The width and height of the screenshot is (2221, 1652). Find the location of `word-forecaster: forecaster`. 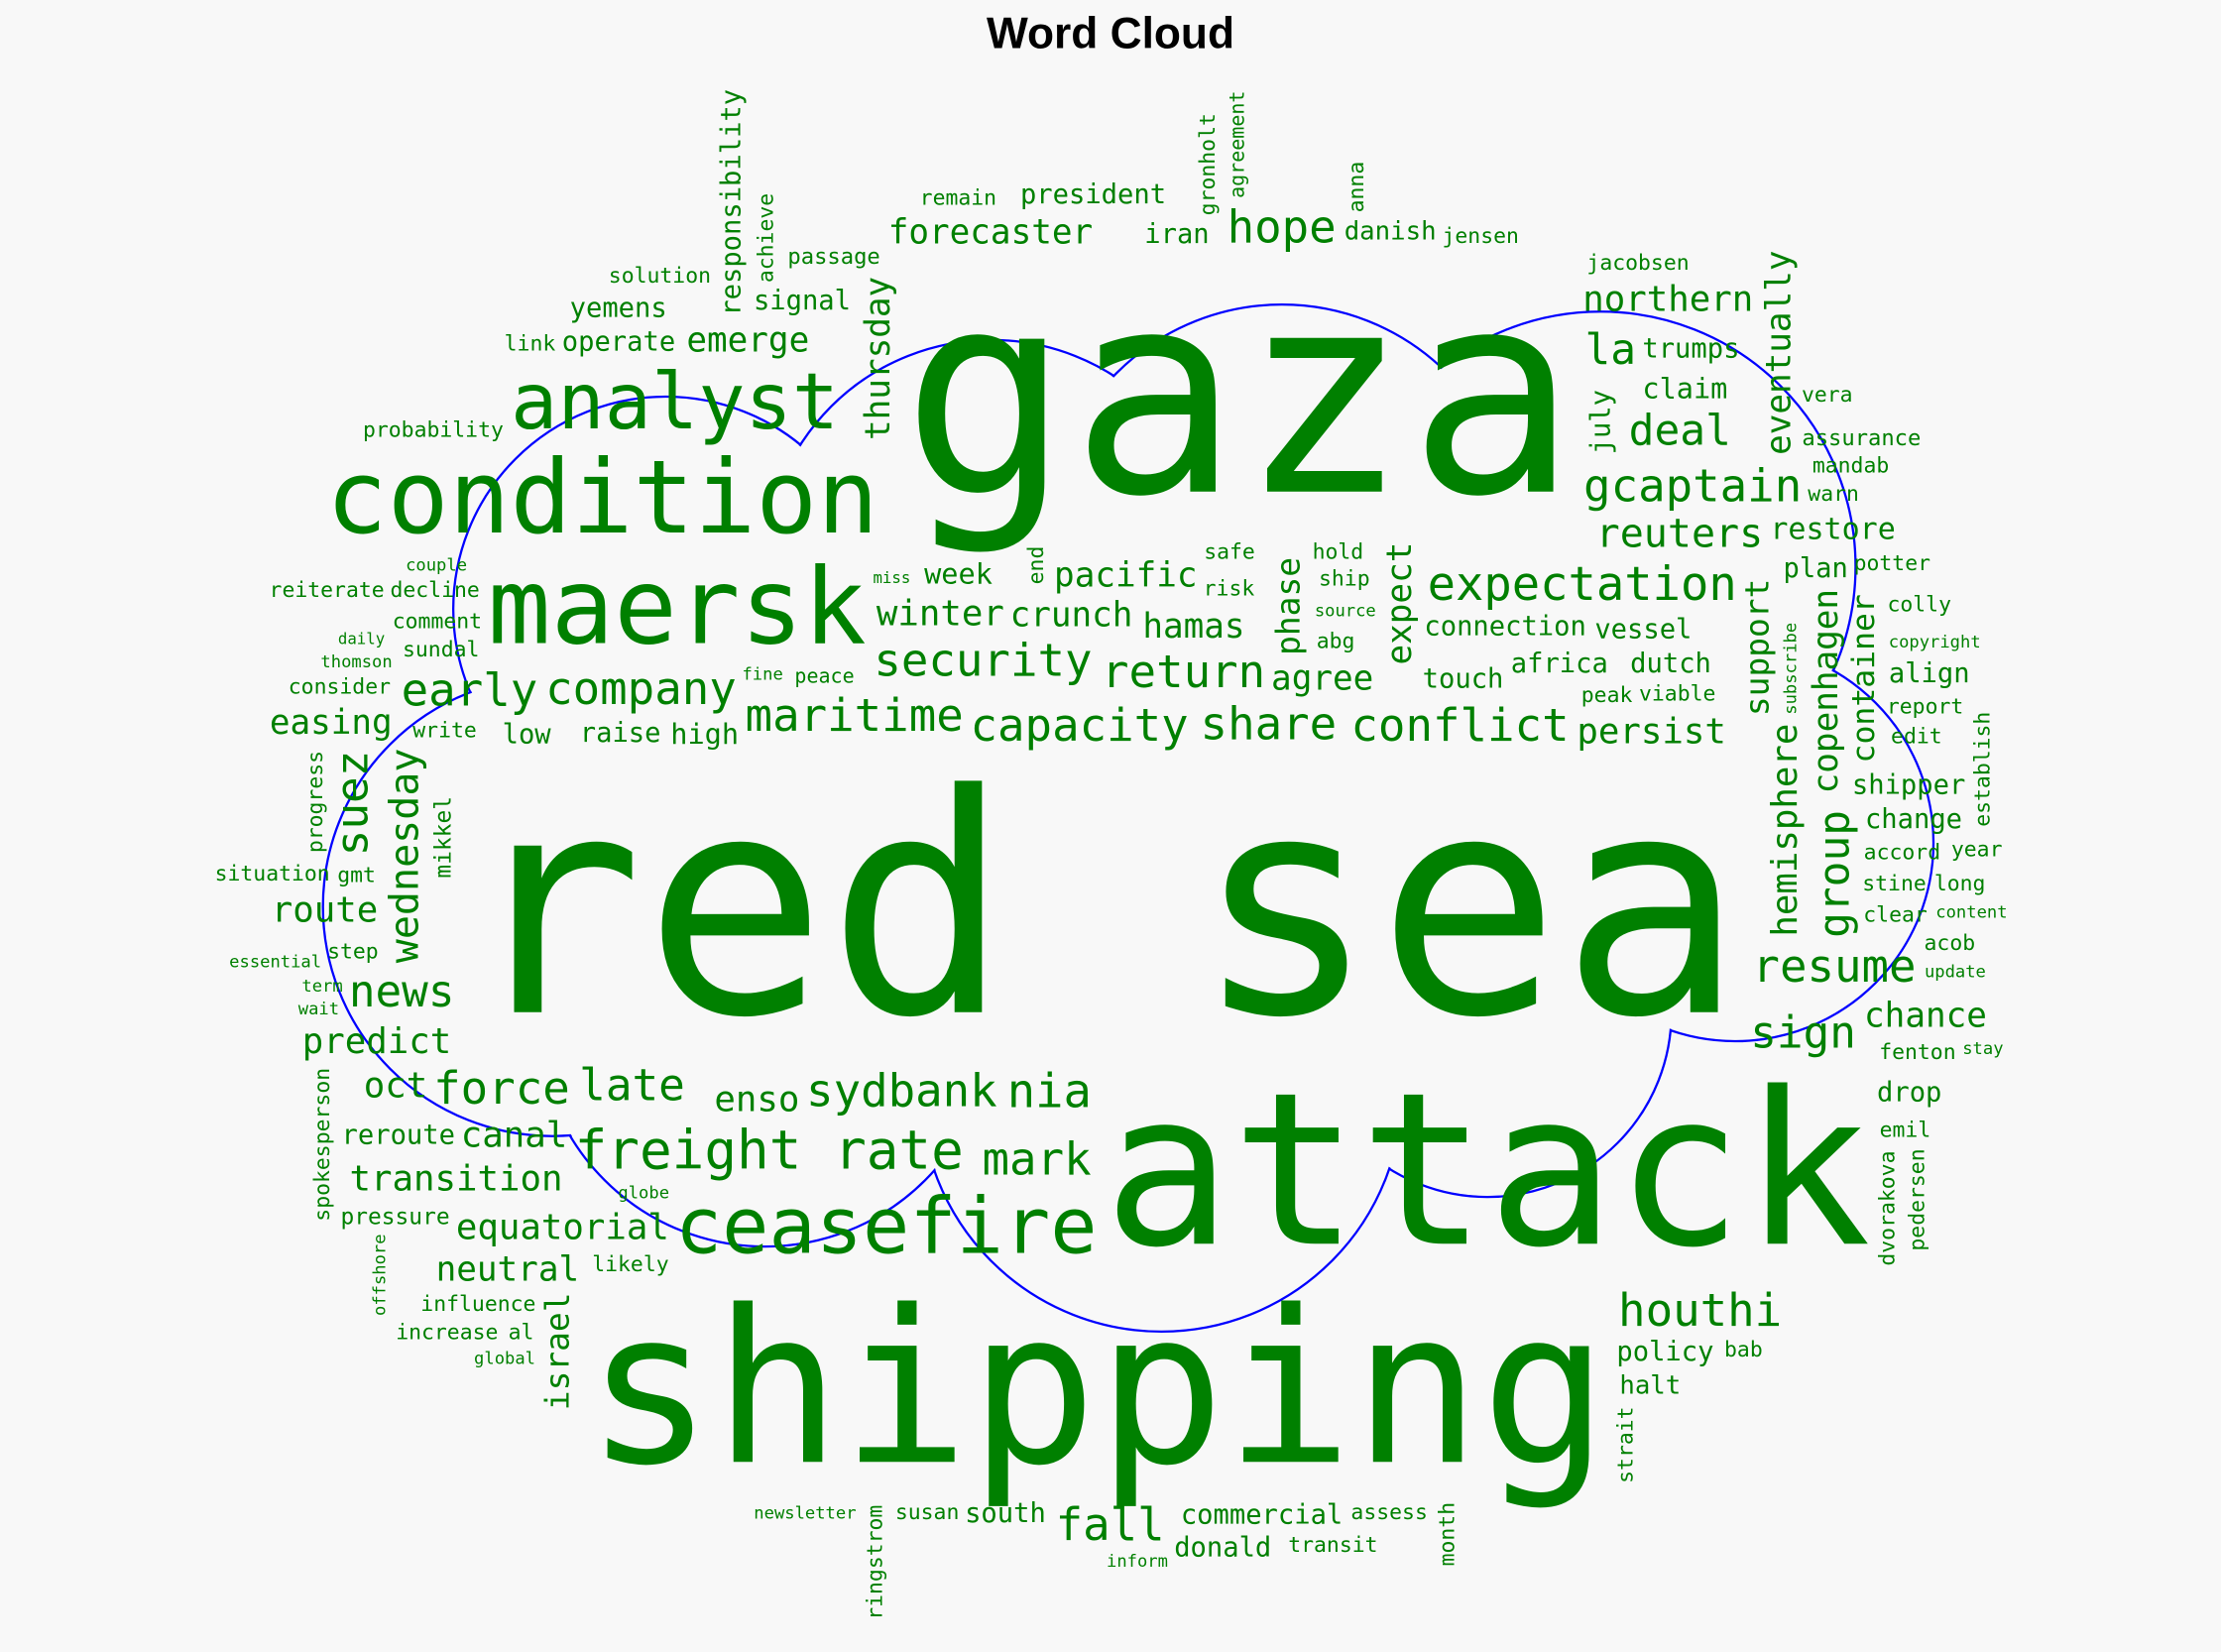

word-forecaster: forecaster is located at coordinates (990, 231).